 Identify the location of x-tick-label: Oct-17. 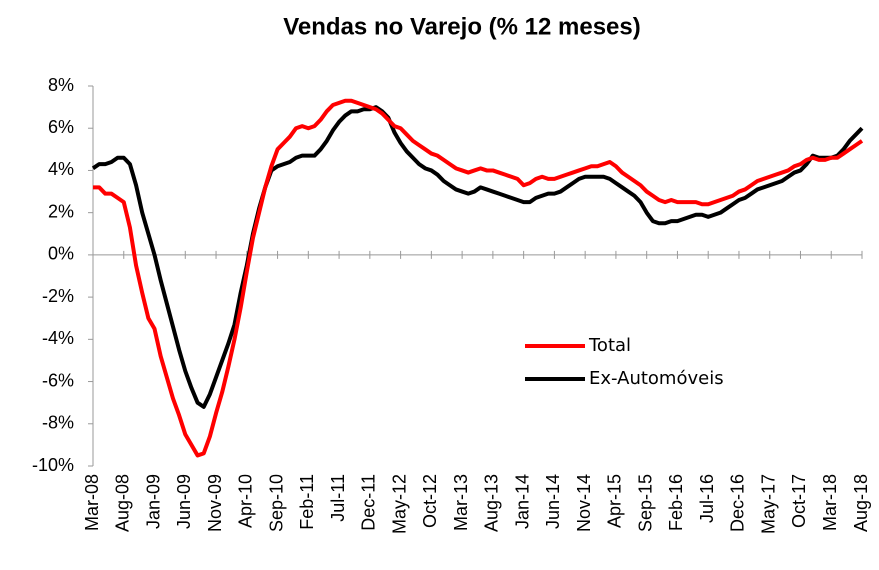
(799, 501).